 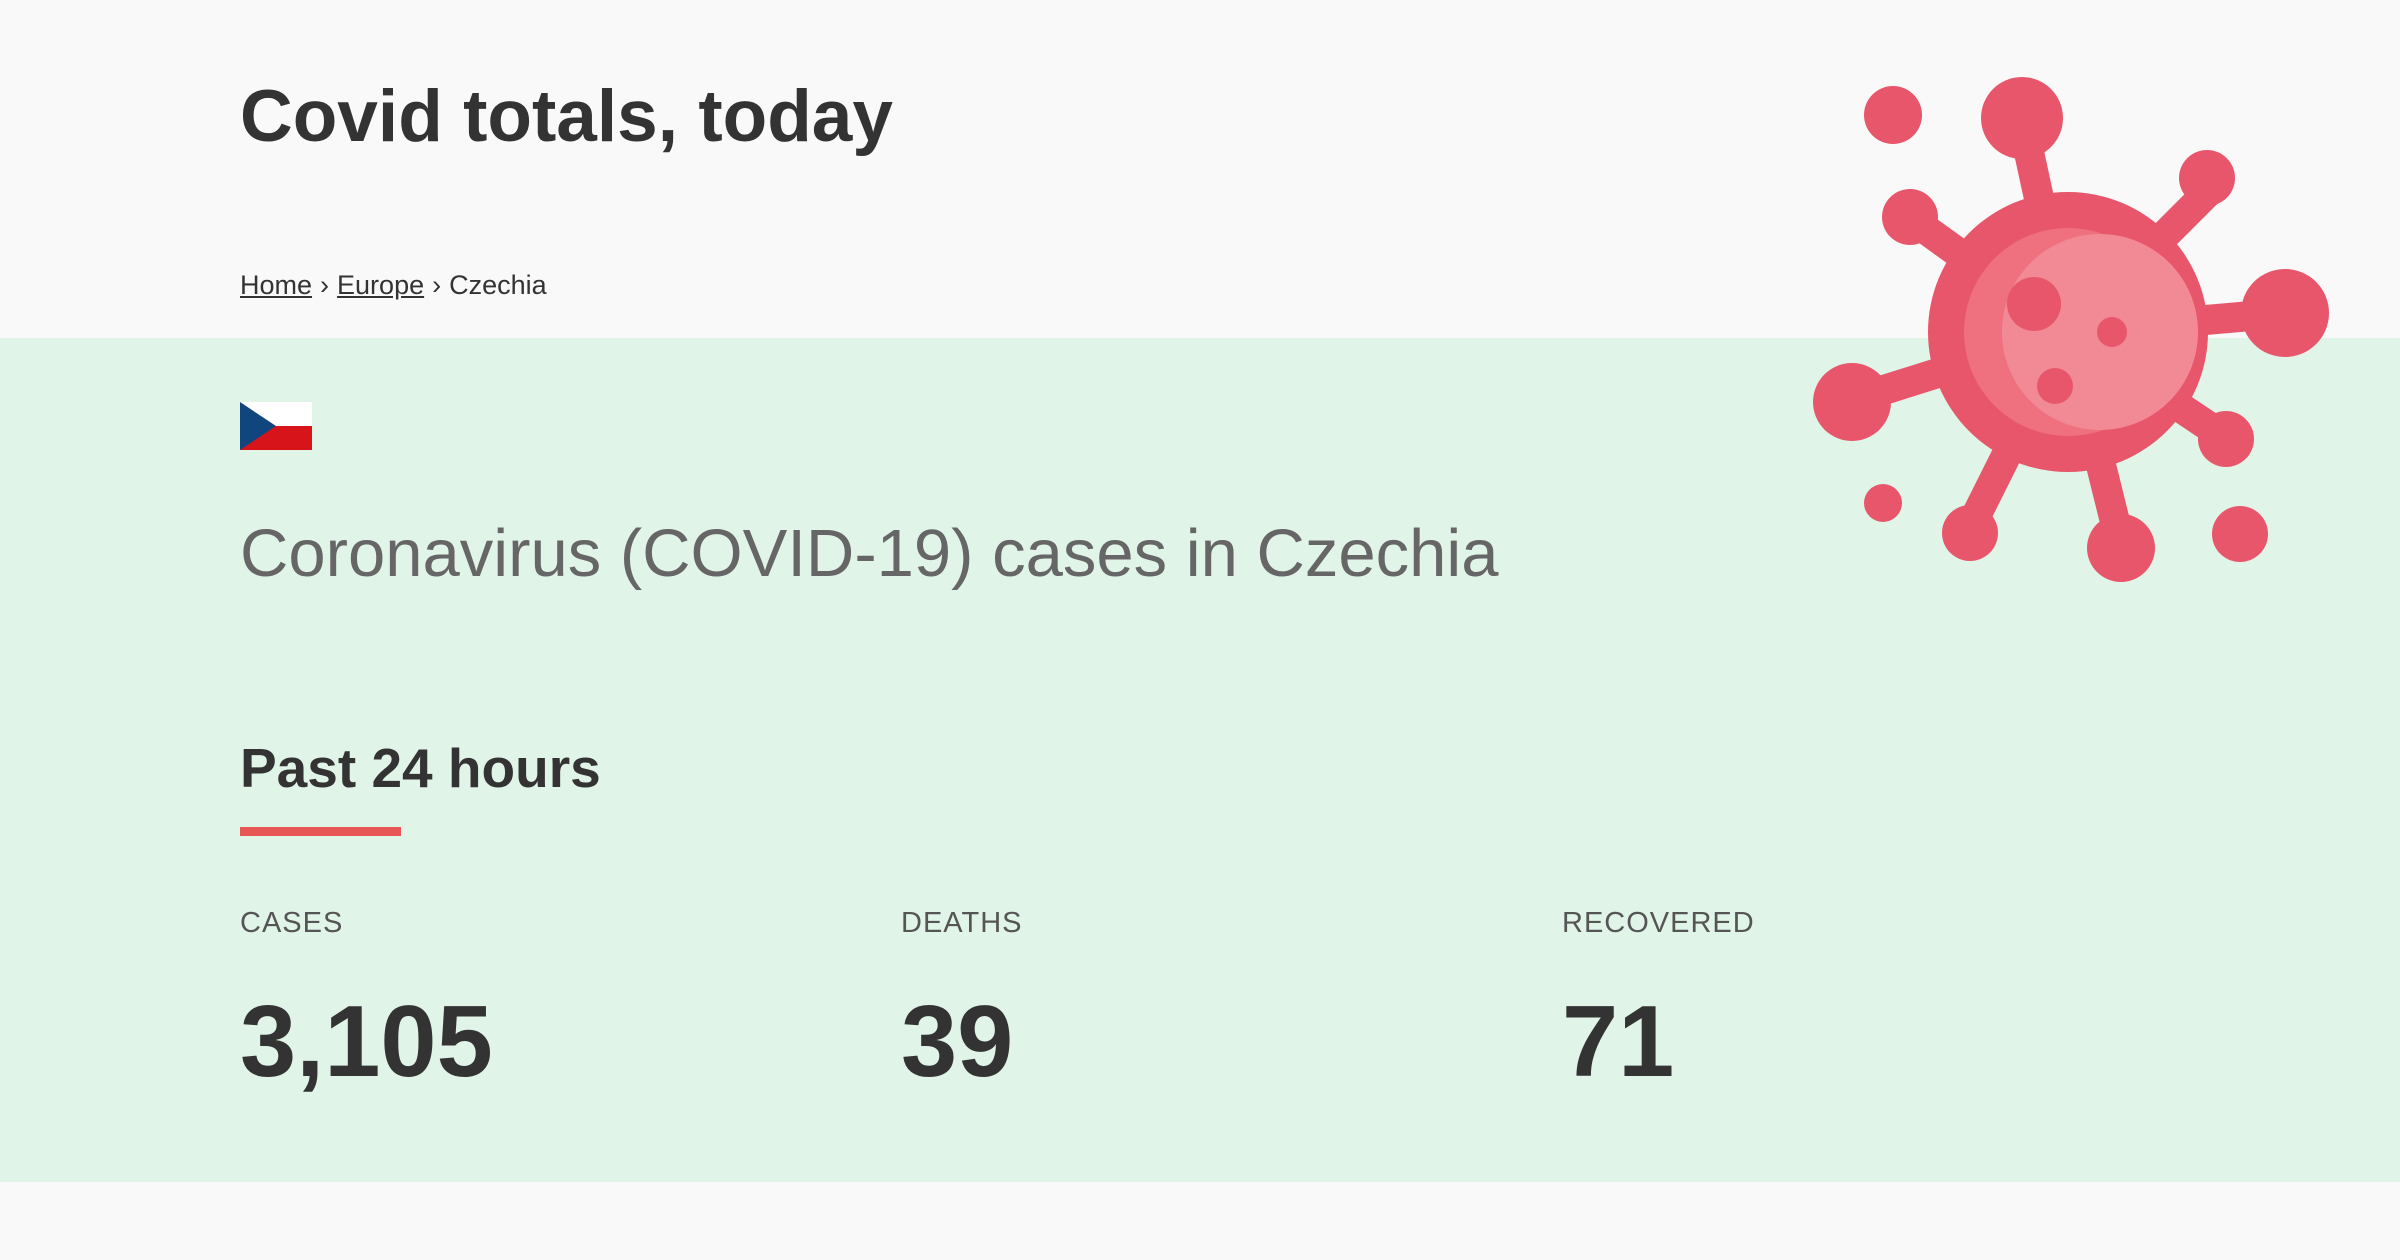 What do you see at coordinates (320, 831) in the screenshot?
I see `section-title-underline` at bounding box center [320, 831].